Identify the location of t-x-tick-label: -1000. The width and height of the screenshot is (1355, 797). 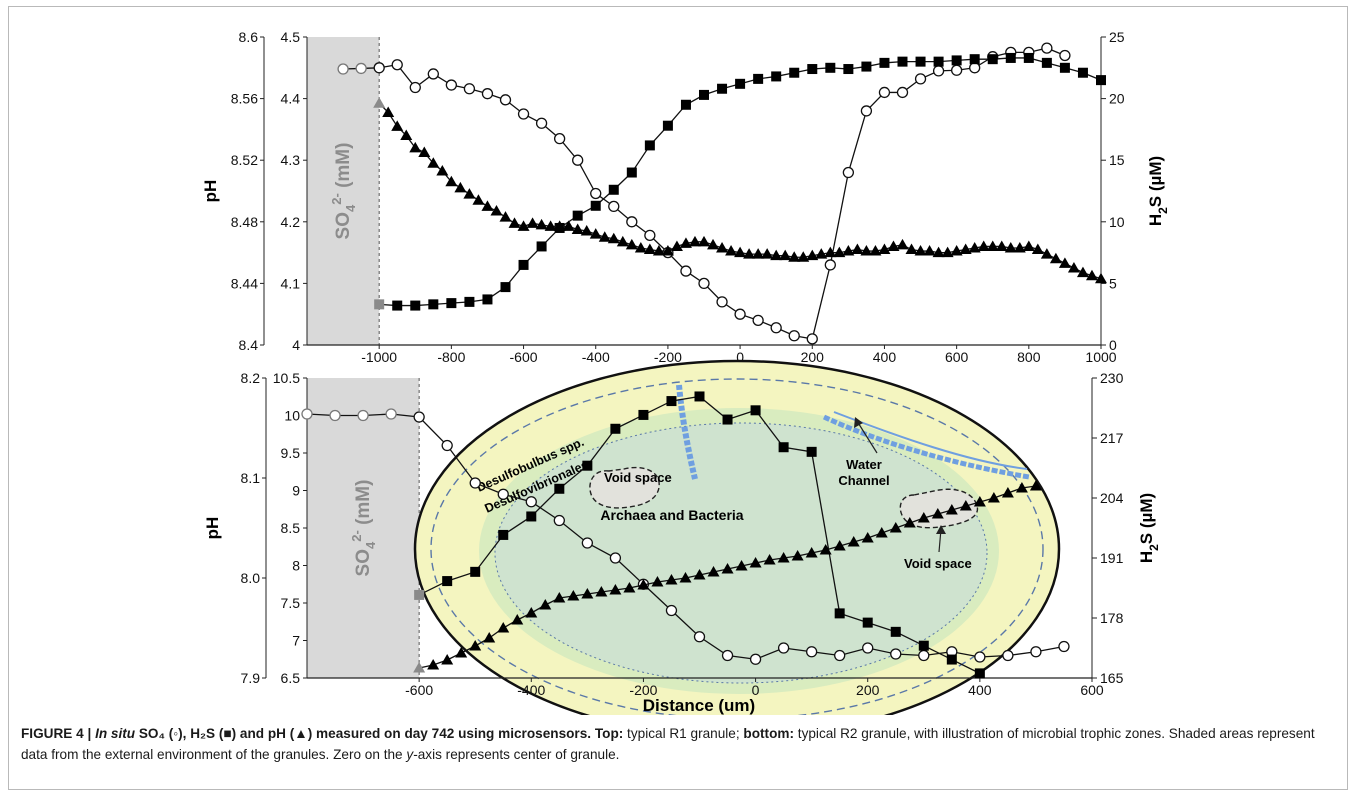
(379, 357).